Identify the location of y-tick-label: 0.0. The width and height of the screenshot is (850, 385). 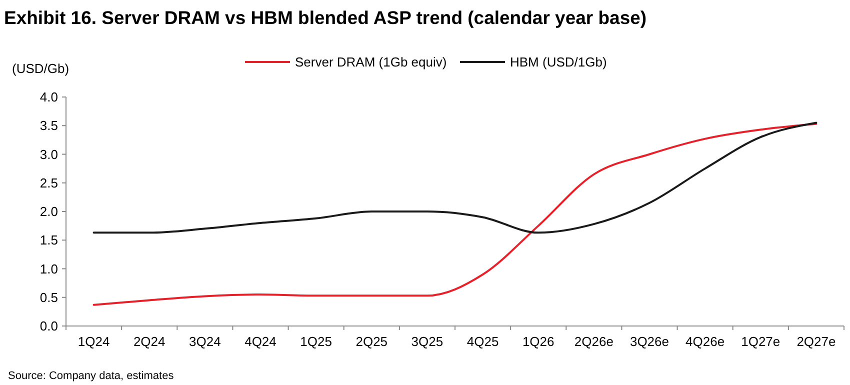
(49, 326).